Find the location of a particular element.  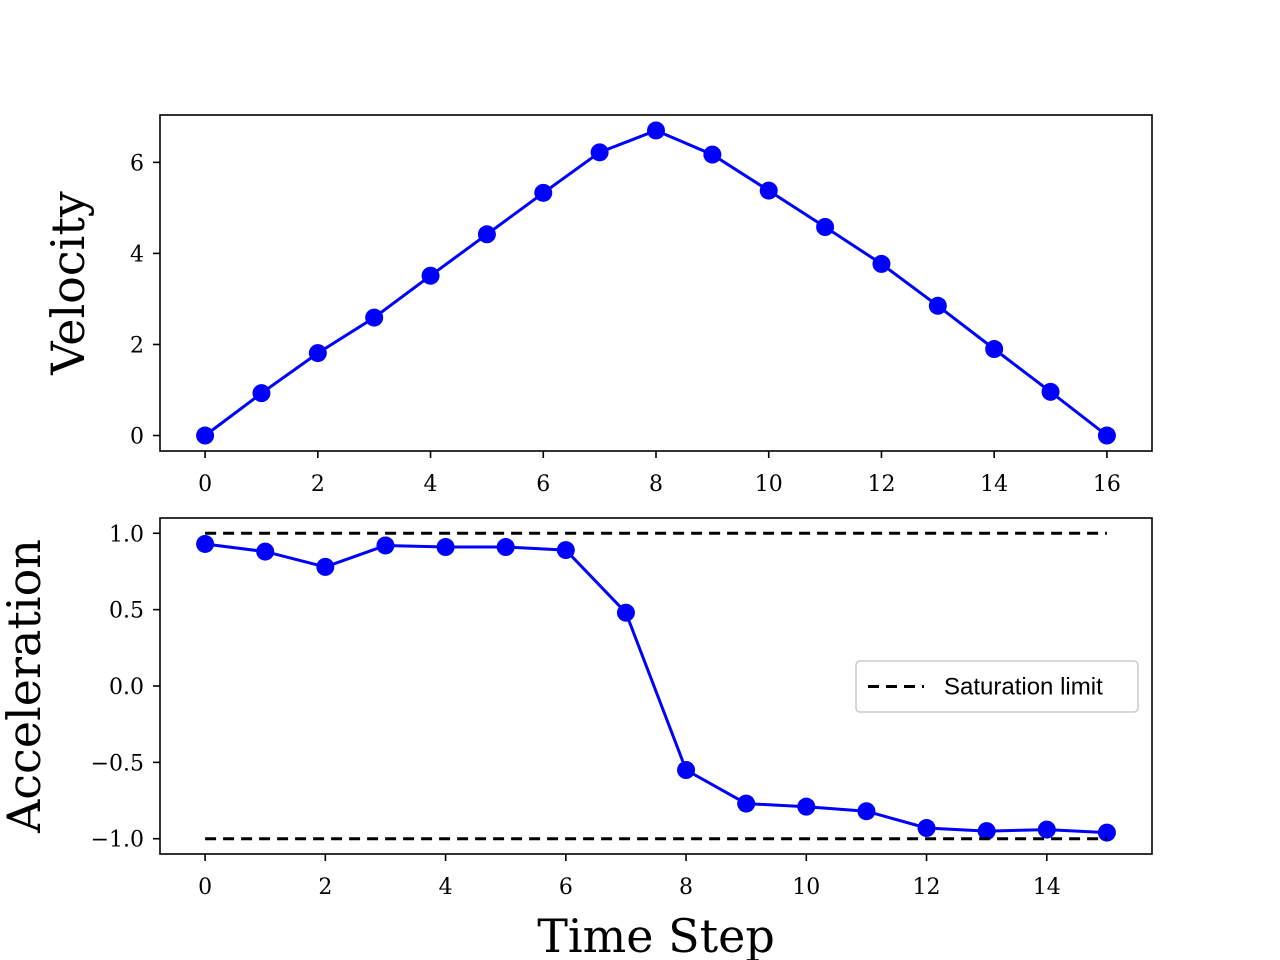

y-tick-label: 6 is located at coordinates (137, 163).